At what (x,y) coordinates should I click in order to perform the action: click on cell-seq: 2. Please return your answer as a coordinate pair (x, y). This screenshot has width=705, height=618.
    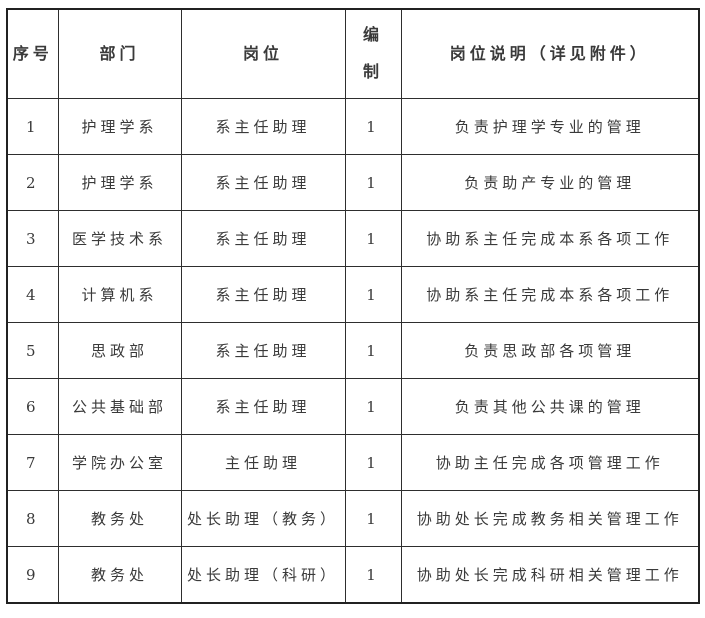
    Looking at the image, I should click on (32, 182).